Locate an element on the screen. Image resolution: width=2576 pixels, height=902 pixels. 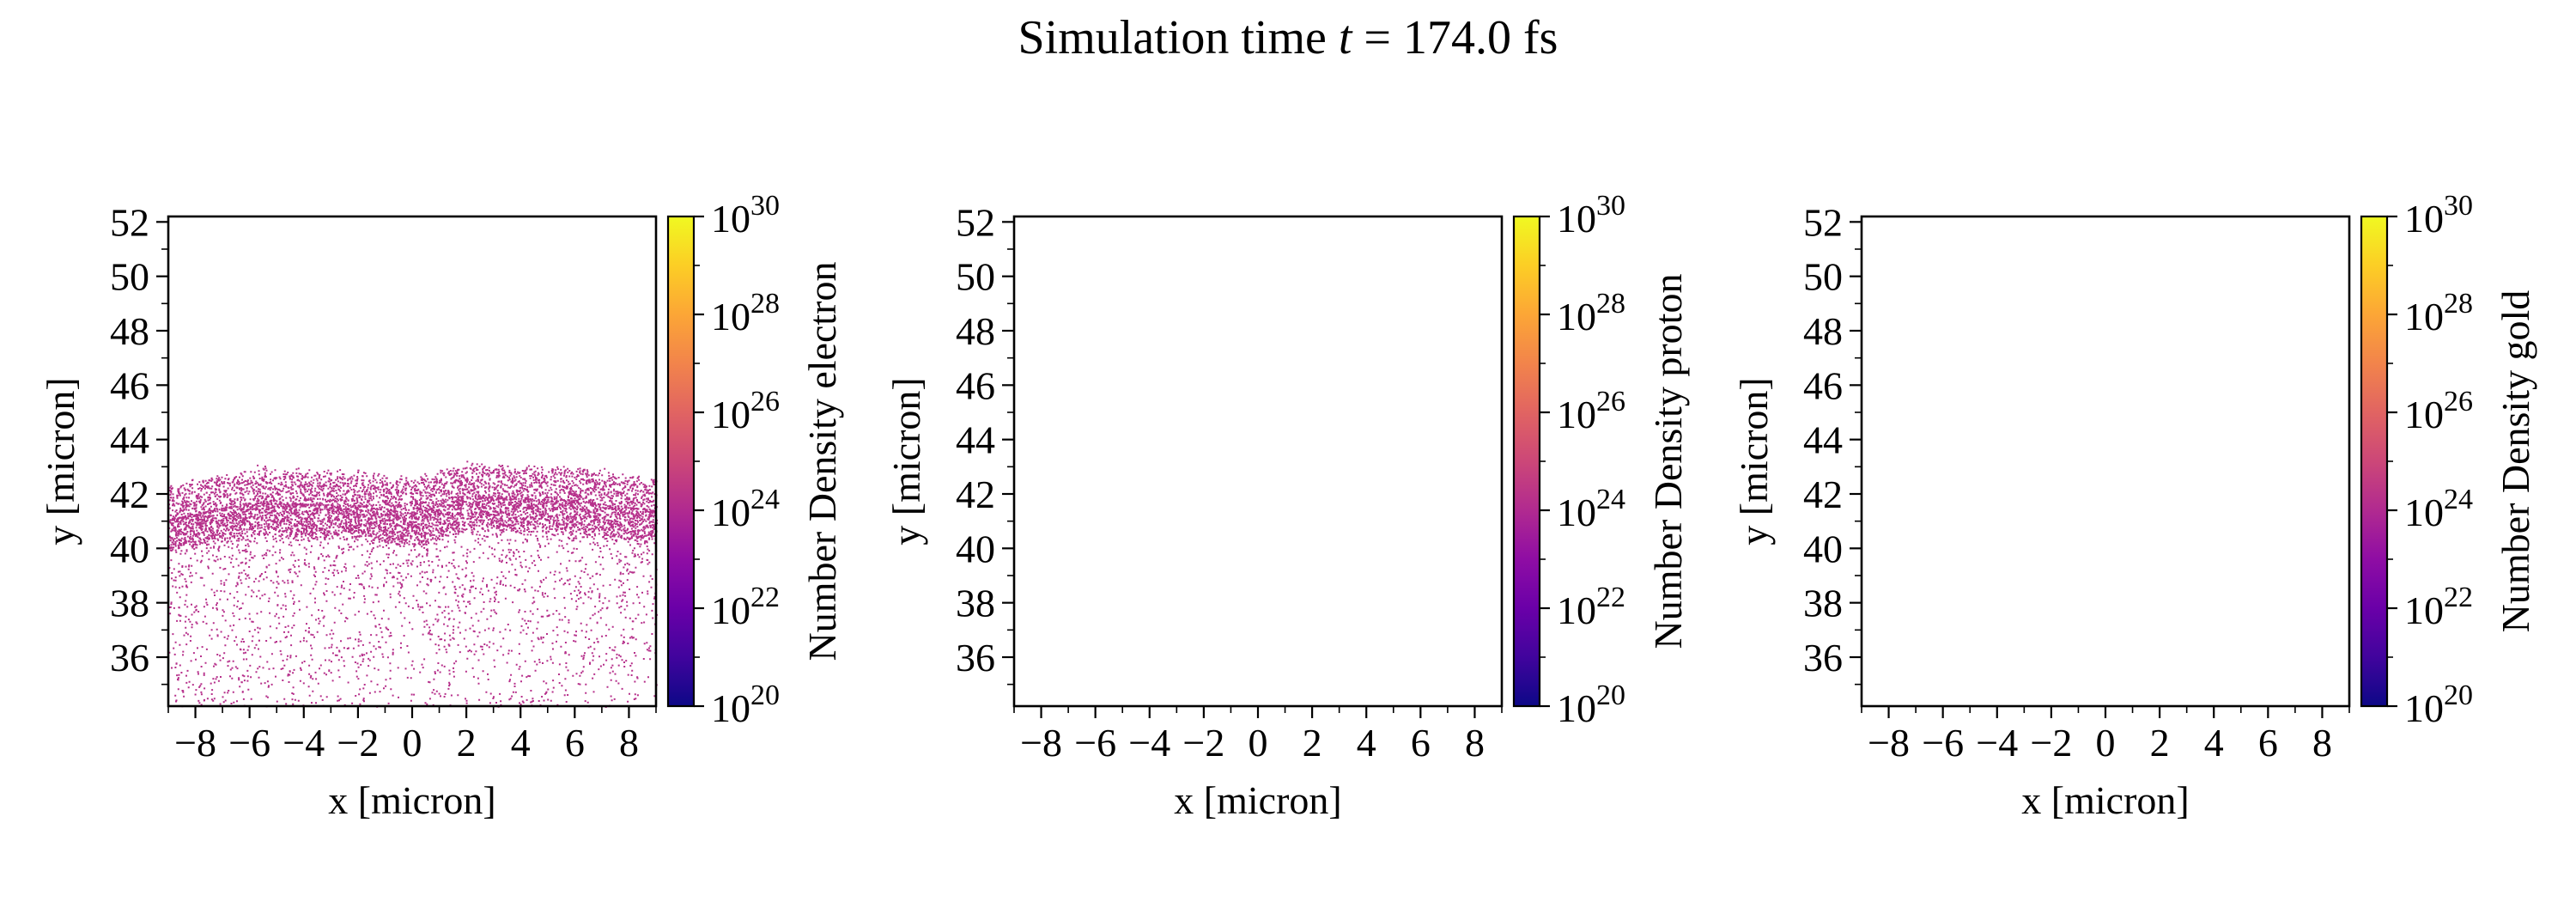
particle-scatter is located at coordinates (413, 584).